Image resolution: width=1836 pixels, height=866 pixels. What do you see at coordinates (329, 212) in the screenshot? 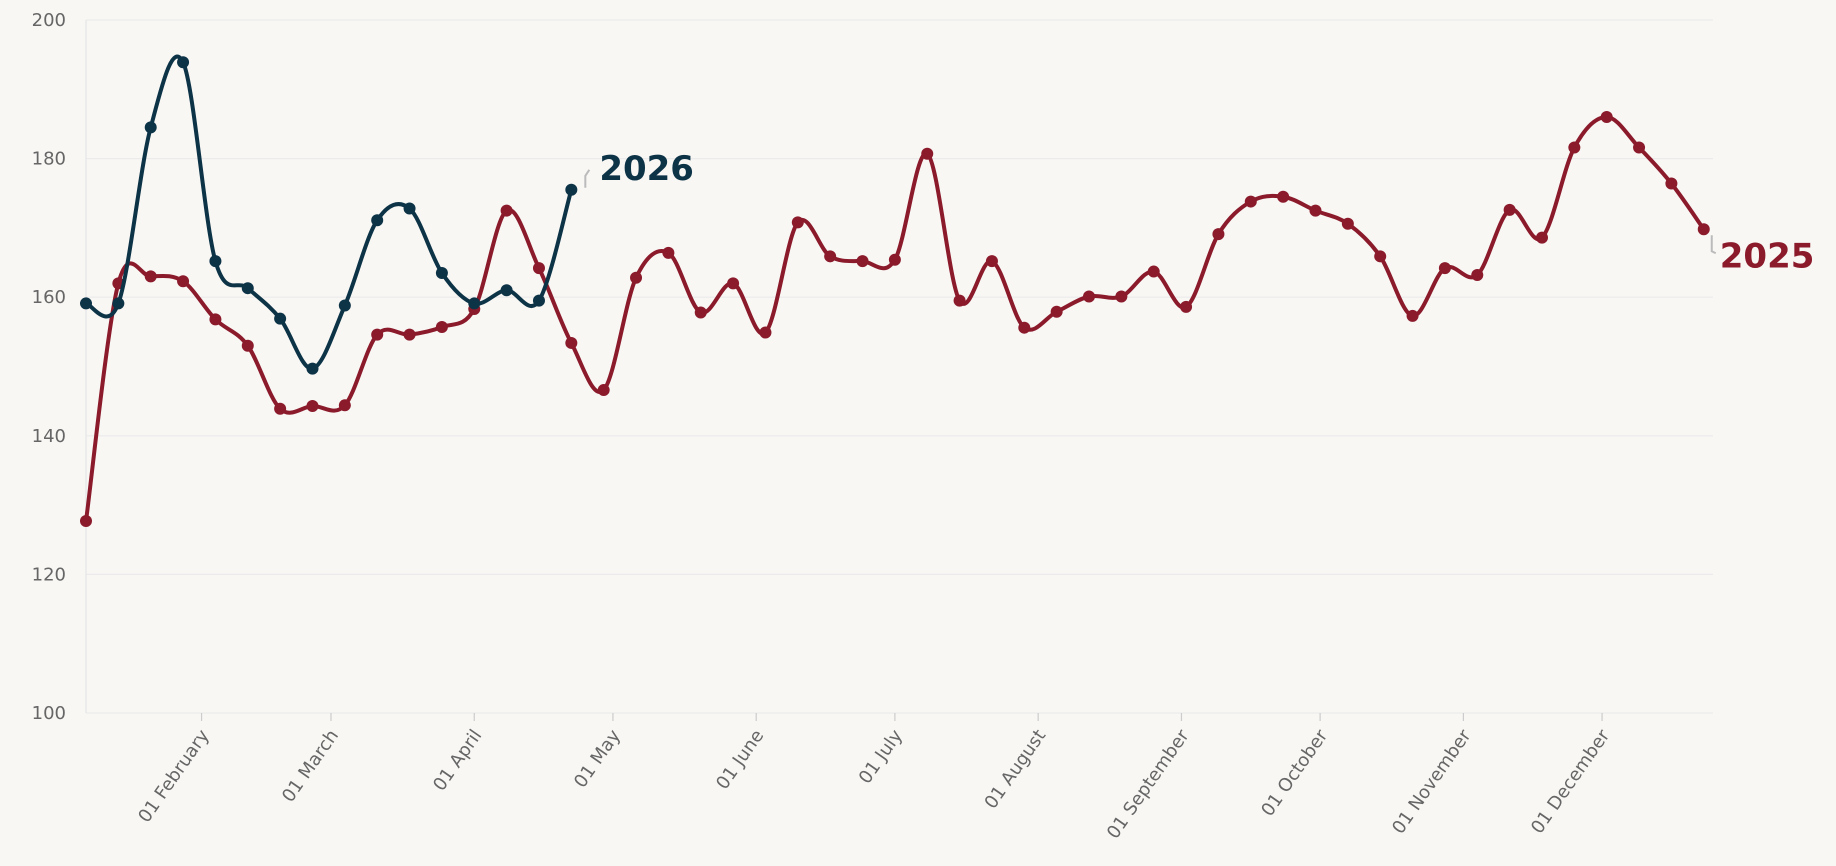
I see `line` at bounding box center [329, 212].